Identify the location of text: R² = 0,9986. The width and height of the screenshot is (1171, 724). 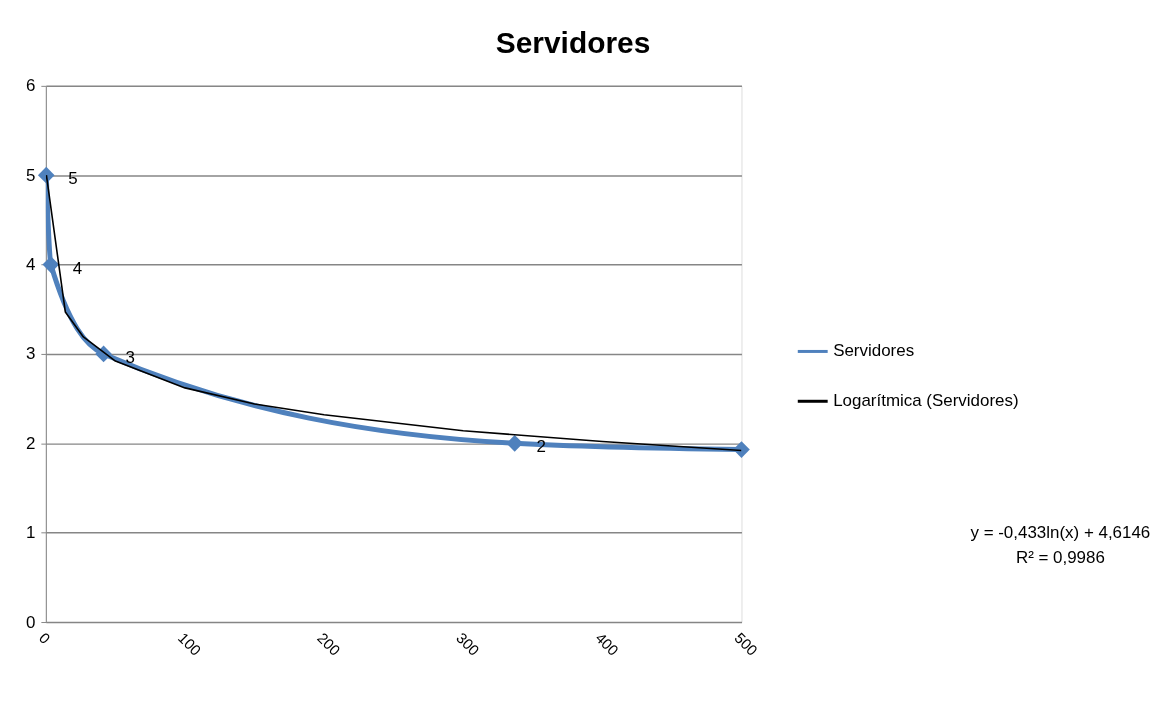
(1060, 558).